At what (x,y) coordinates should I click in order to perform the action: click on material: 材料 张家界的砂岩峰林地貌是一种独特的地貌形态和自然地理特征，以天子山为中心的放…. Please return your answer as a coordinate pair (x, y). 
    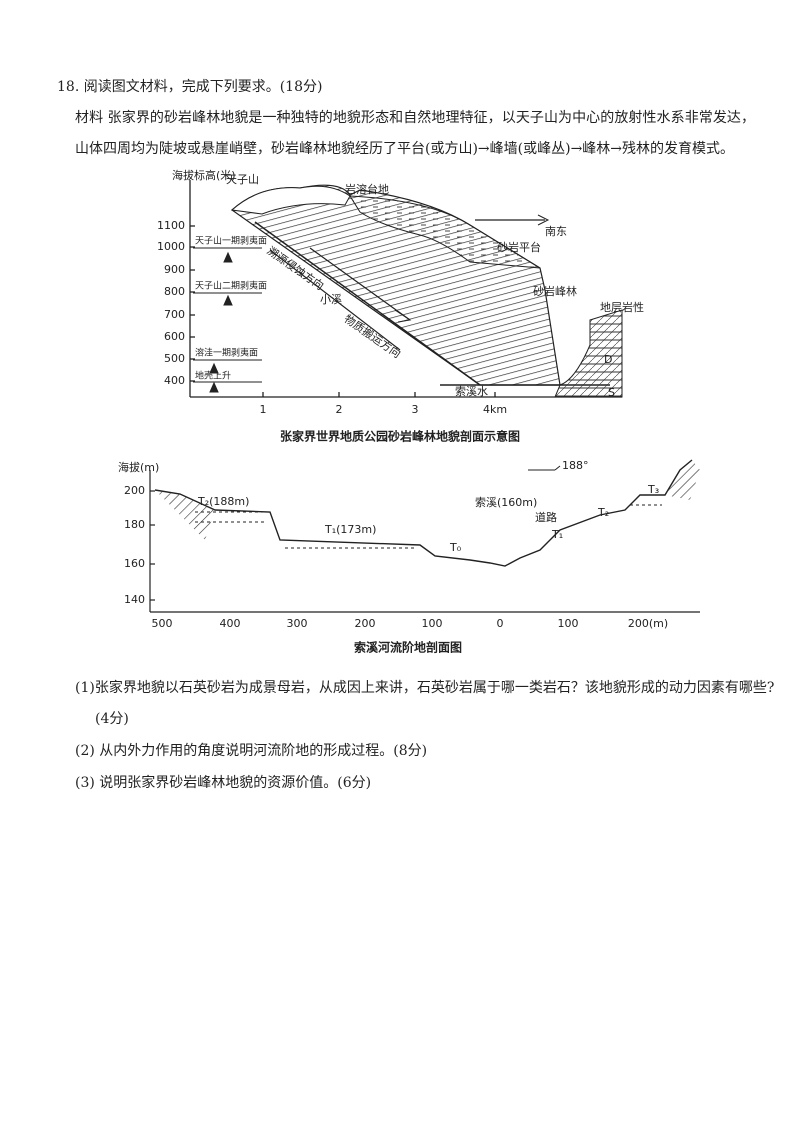
    Looking at the image, I should click on (415, 133).